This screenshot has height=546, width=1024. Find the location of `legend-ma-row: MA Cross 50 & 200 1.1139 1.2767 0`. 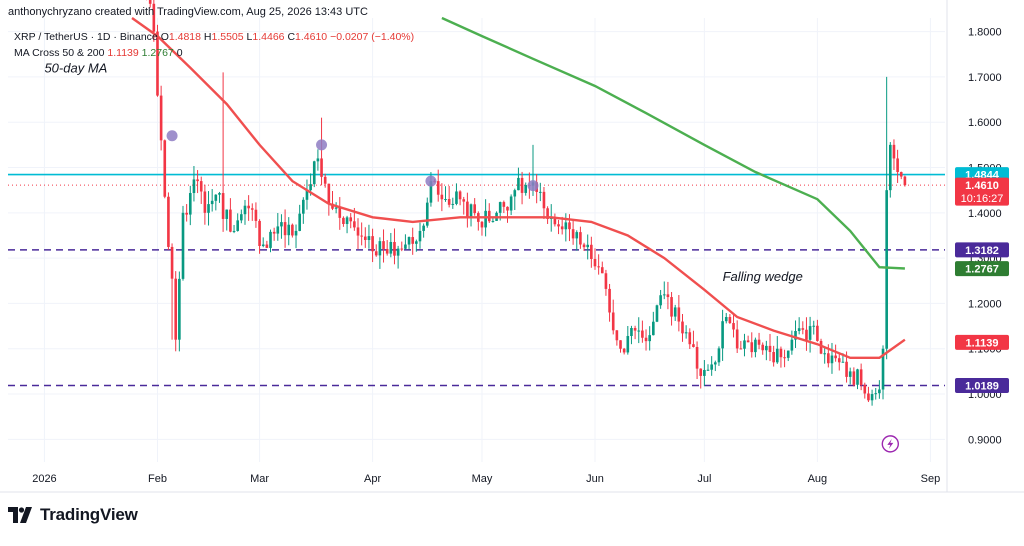

legend-ma-row: MA Cross 50 & 200 1.1139 1.2767 0 is located at coordinates (214, 53).